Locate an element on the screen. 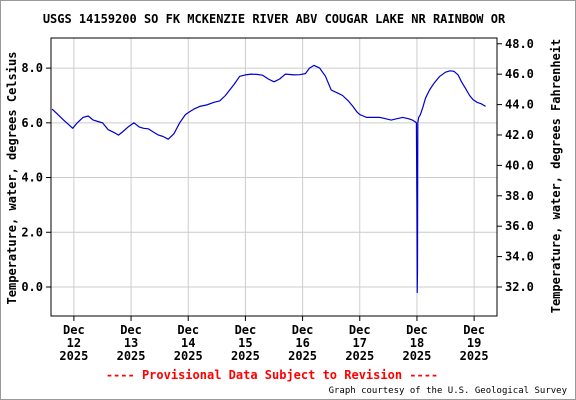 This screenshot has height=400, width=576. right-tick-label: 42.0 is located at coordinates (519, 135).